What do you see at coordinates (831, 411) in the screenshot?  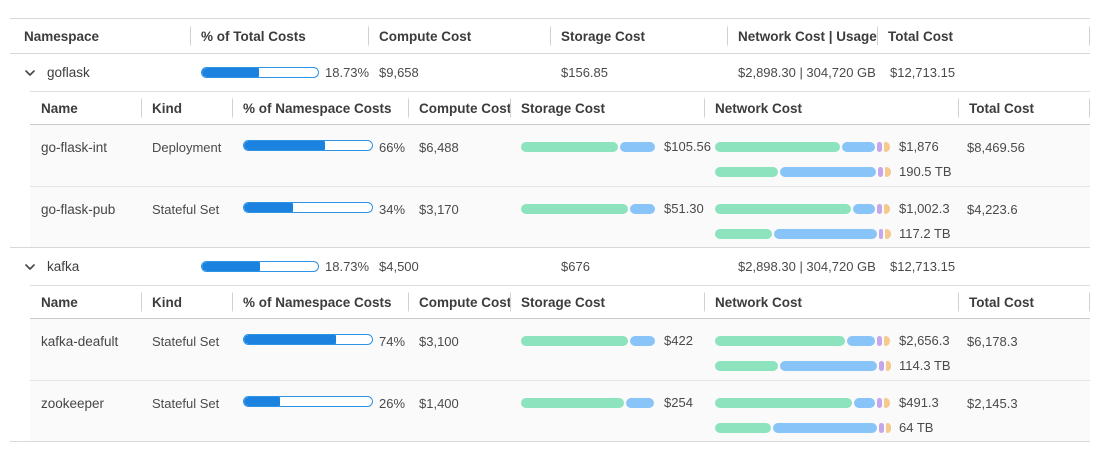 I see `workload-network-cell: $491.3 64 TB` at bounding box center [831, 411].